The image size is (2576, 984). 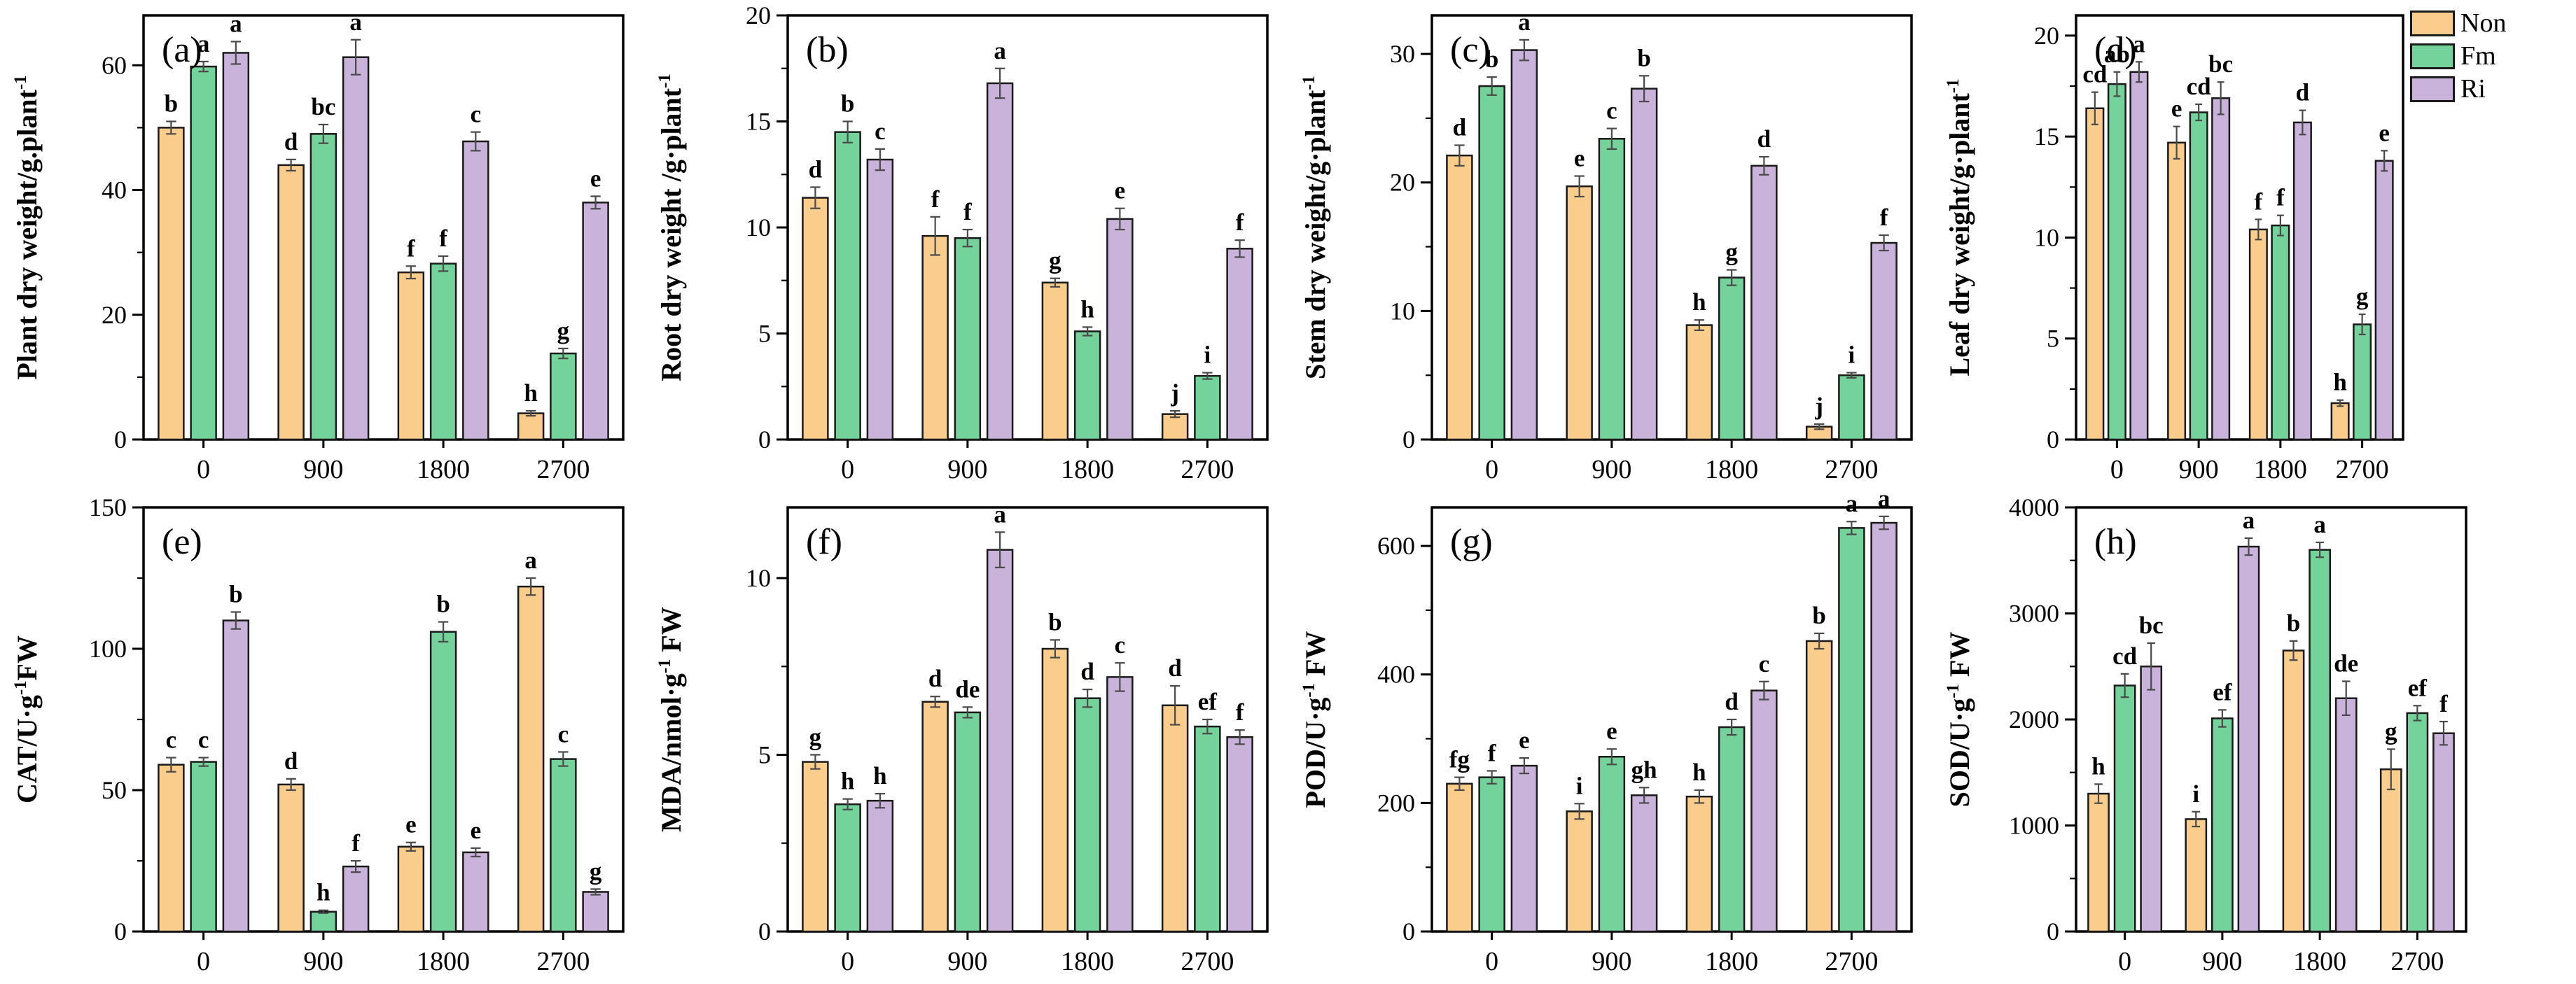 What do you see at coordinates (2346, 663) in the screenshot?
I see `sig-letter: de` at bounding box center [2346, 663].